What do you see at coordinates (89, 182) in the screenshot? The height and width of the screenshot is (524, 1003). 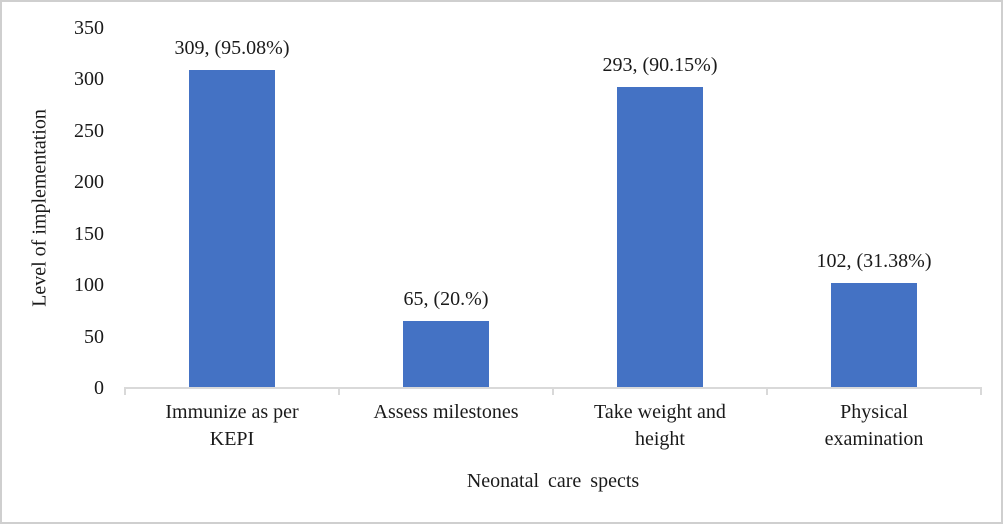 I see `y-tick-label: 200` at bounding box center [89, 182].